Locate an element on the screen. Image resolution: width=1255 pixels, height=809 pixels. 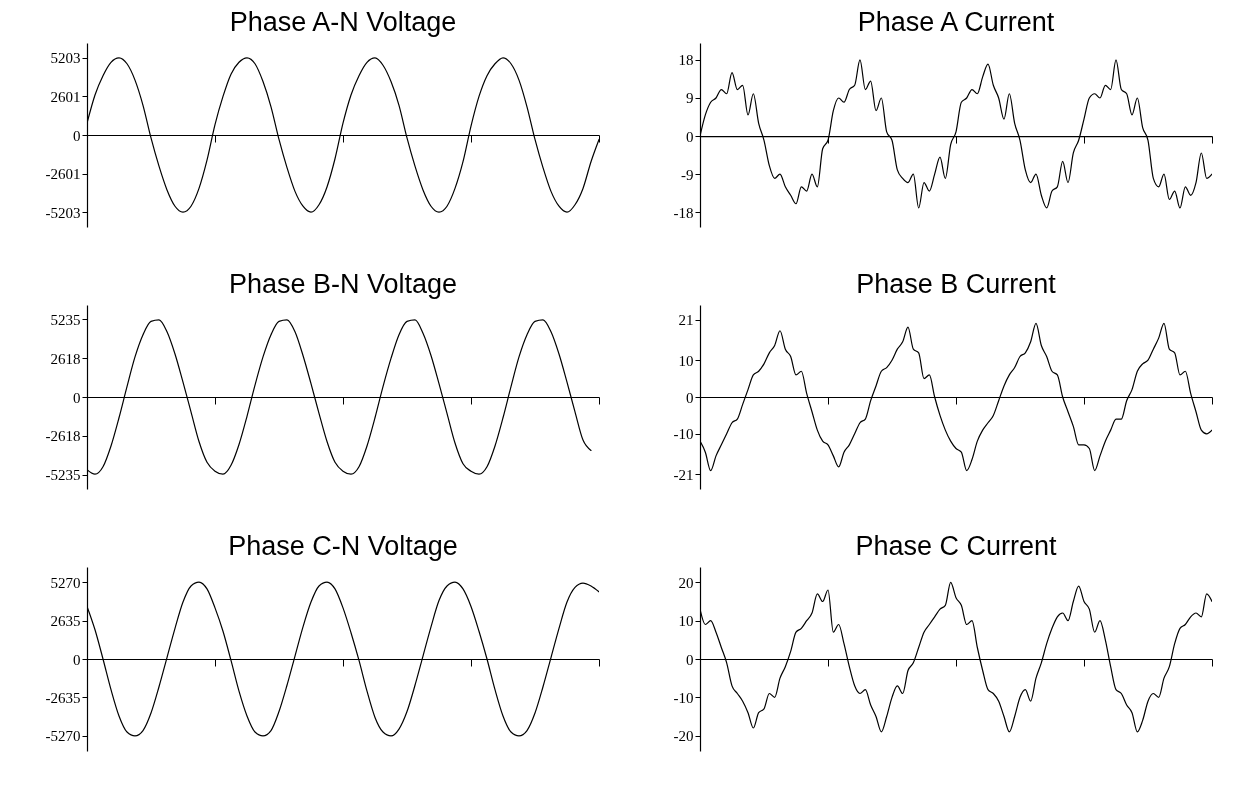
y-tick-label: -20 is located at coordinates (683, 736).